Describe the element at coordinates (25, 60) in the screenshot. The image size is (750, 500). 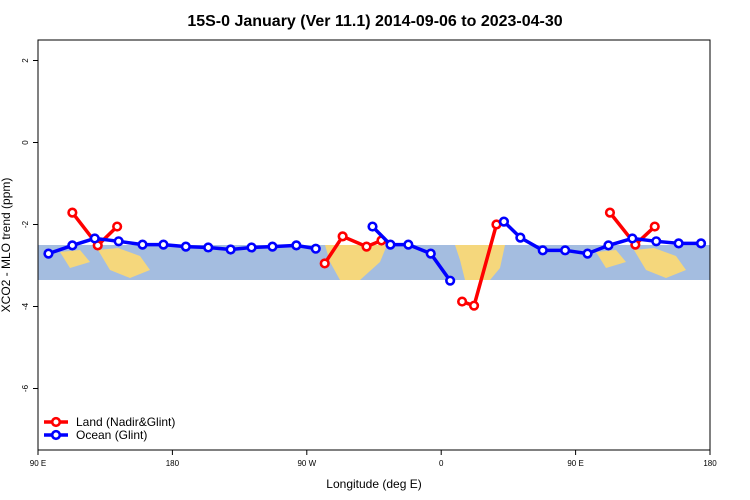
I see `y-tick-label: 2` at that location.